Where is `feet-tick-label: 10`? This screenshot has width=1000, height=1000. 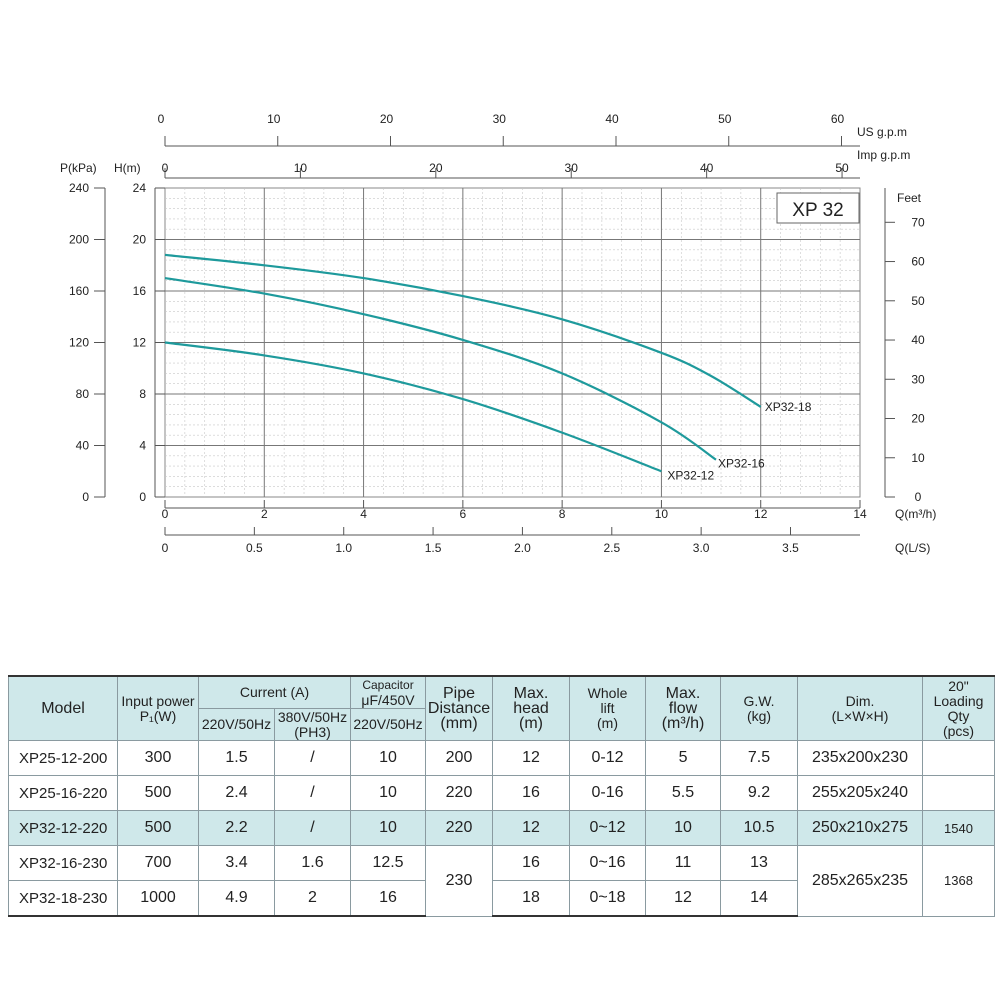 feet-tick-label: 10 is located at coordinates (918, 458).